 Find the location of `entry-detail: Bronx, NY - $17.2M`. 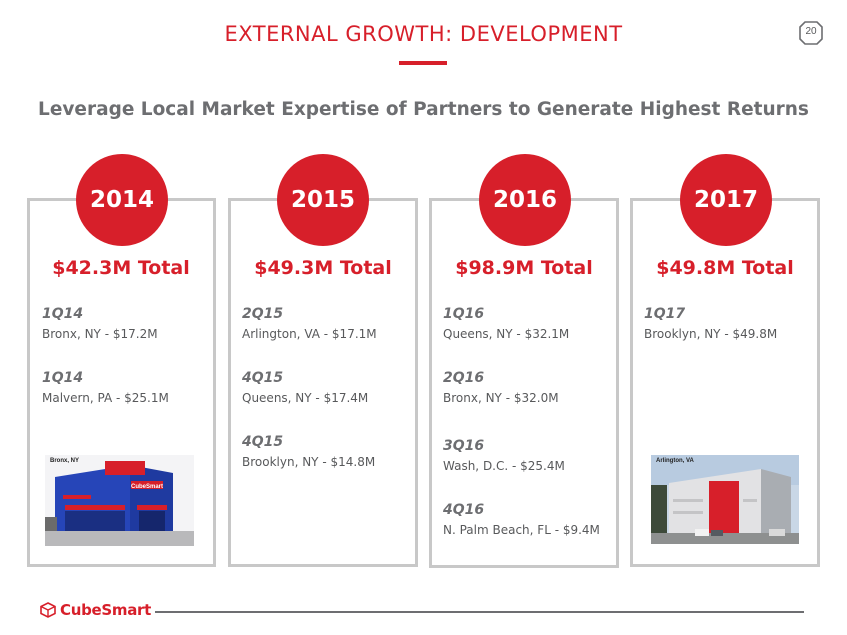

entry-detail: Bronx, NY - $17.2M is located at coordinates (100, 334).